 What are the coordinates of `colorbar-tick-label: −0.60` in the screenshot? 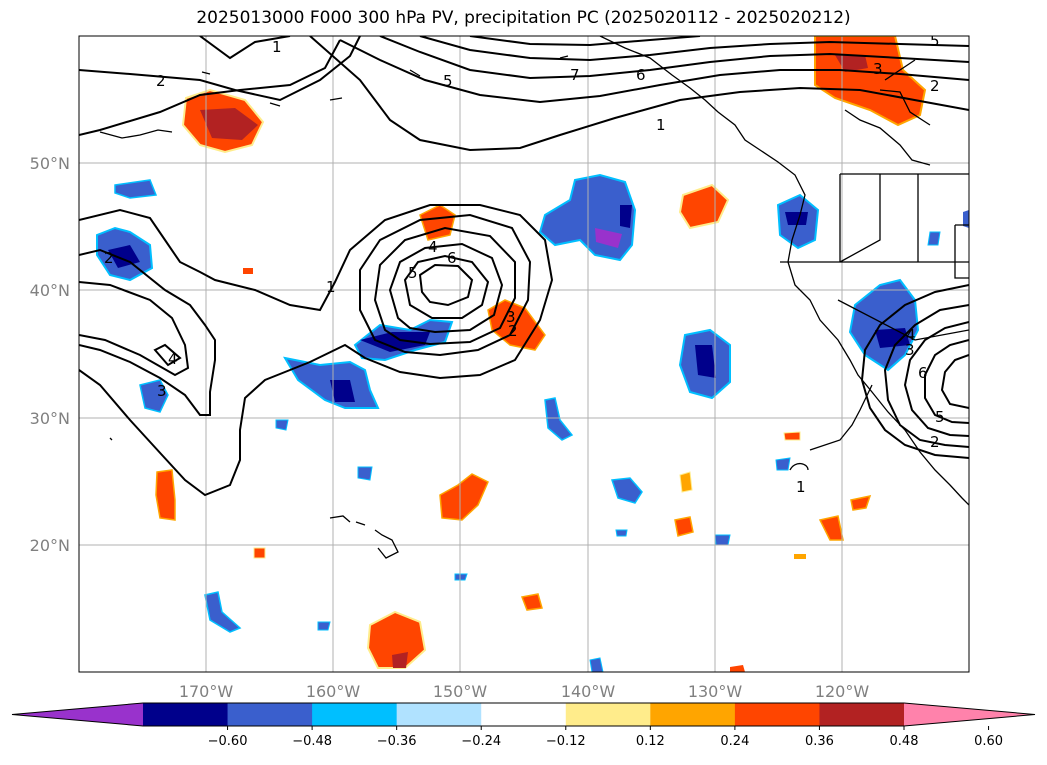 It's located at (228, 741).